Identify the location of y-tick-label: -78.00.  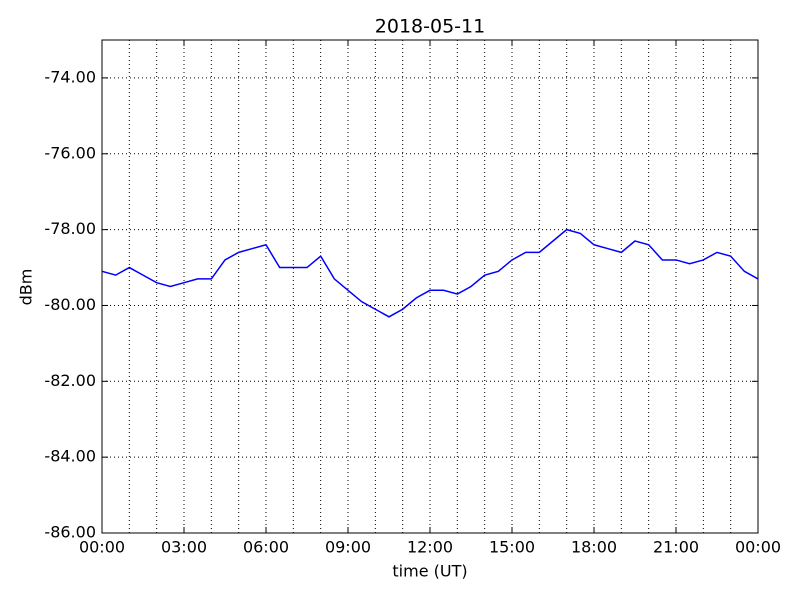
(70, 228).